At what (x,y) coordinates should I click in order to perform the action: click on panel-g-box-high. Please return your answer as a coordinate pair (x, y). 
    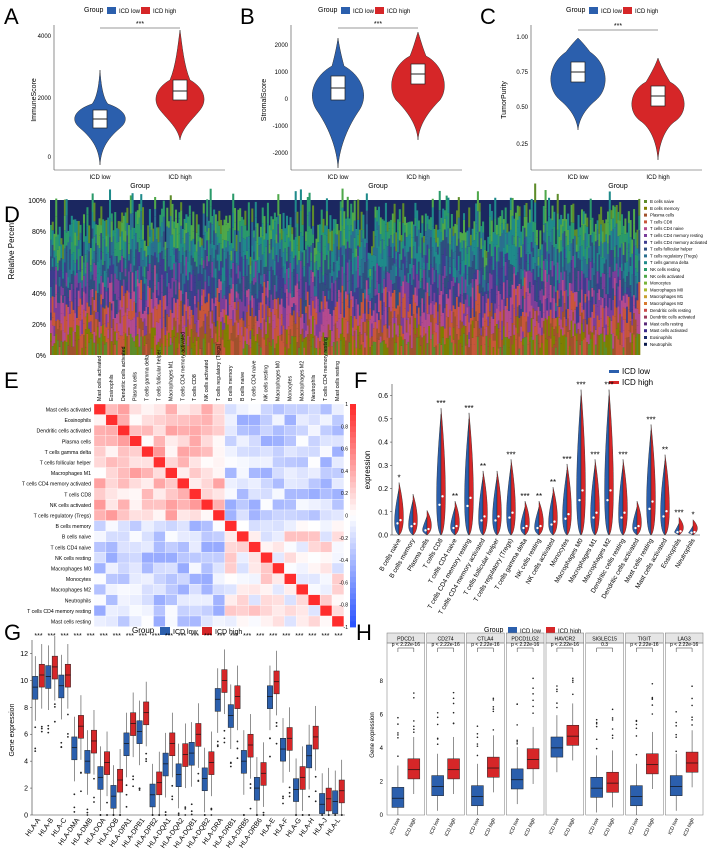
    Looking at the image, I should click on (172, 744).